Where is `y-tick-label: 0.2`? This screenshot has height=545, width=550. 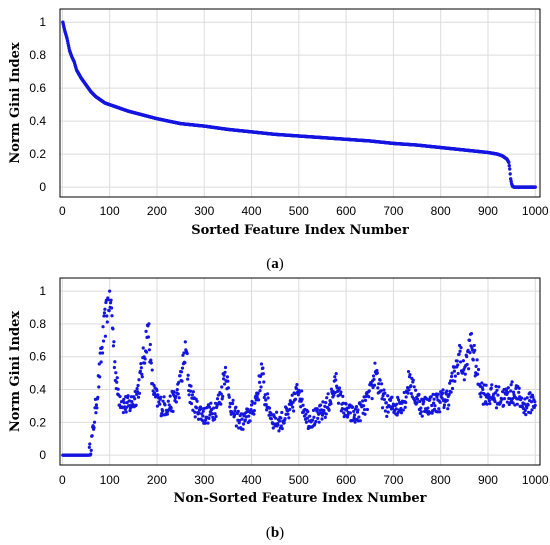 y-tick-label: 0.2 is located at coordinates (37, 154).